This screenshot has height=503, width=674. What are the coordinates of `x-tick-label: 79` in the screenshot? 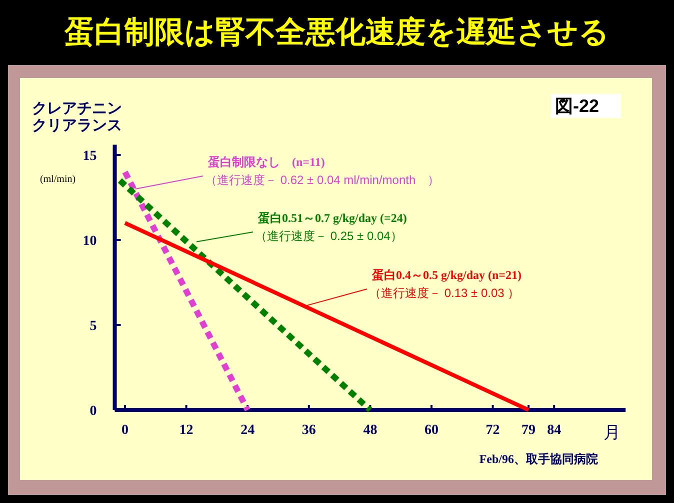 It's located at (529, 430).